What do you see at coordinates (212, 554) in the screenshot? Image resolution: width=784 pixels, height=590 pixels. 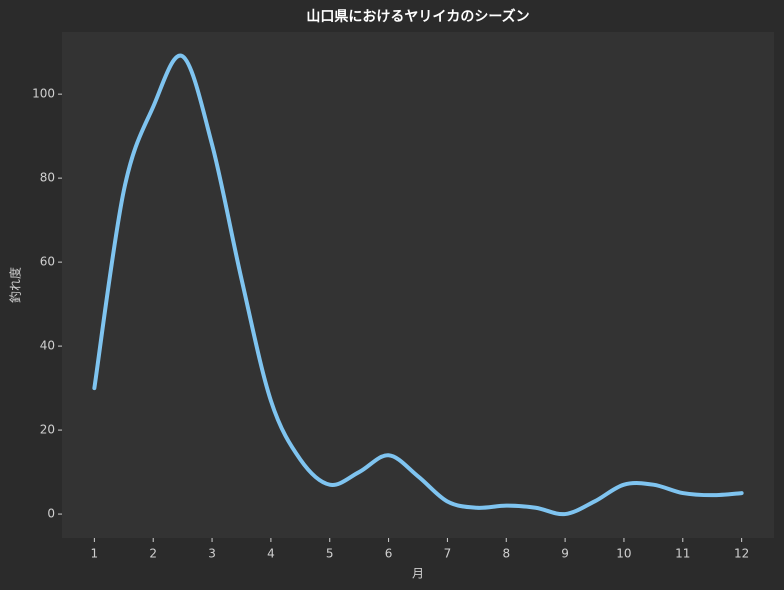 I see `x-tick-label: 3` at bounding box center [212, 554].